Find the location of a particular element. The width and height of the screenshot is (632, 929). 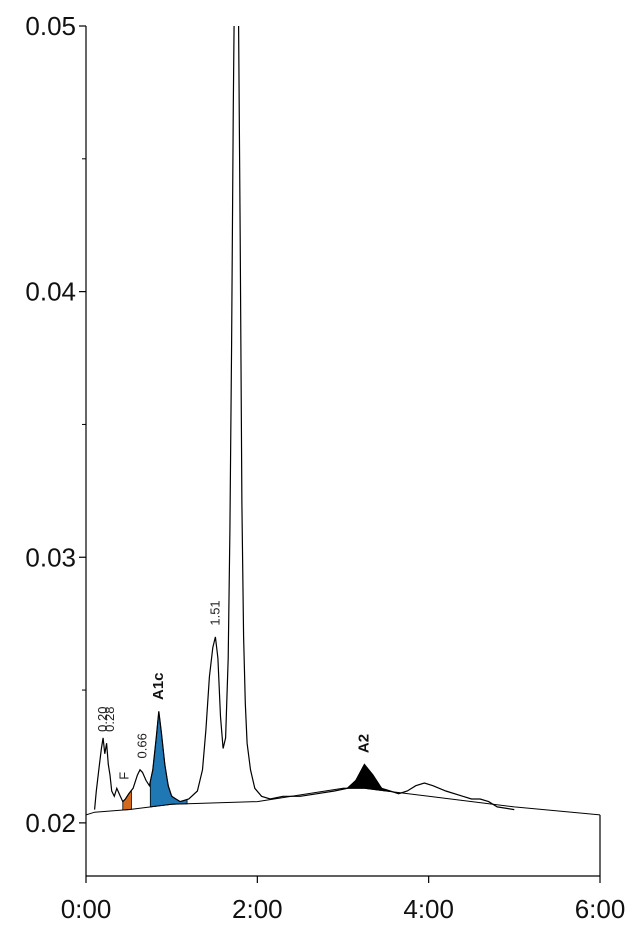

x-tick-label: 6:00 is located at coordinates (600, 909).